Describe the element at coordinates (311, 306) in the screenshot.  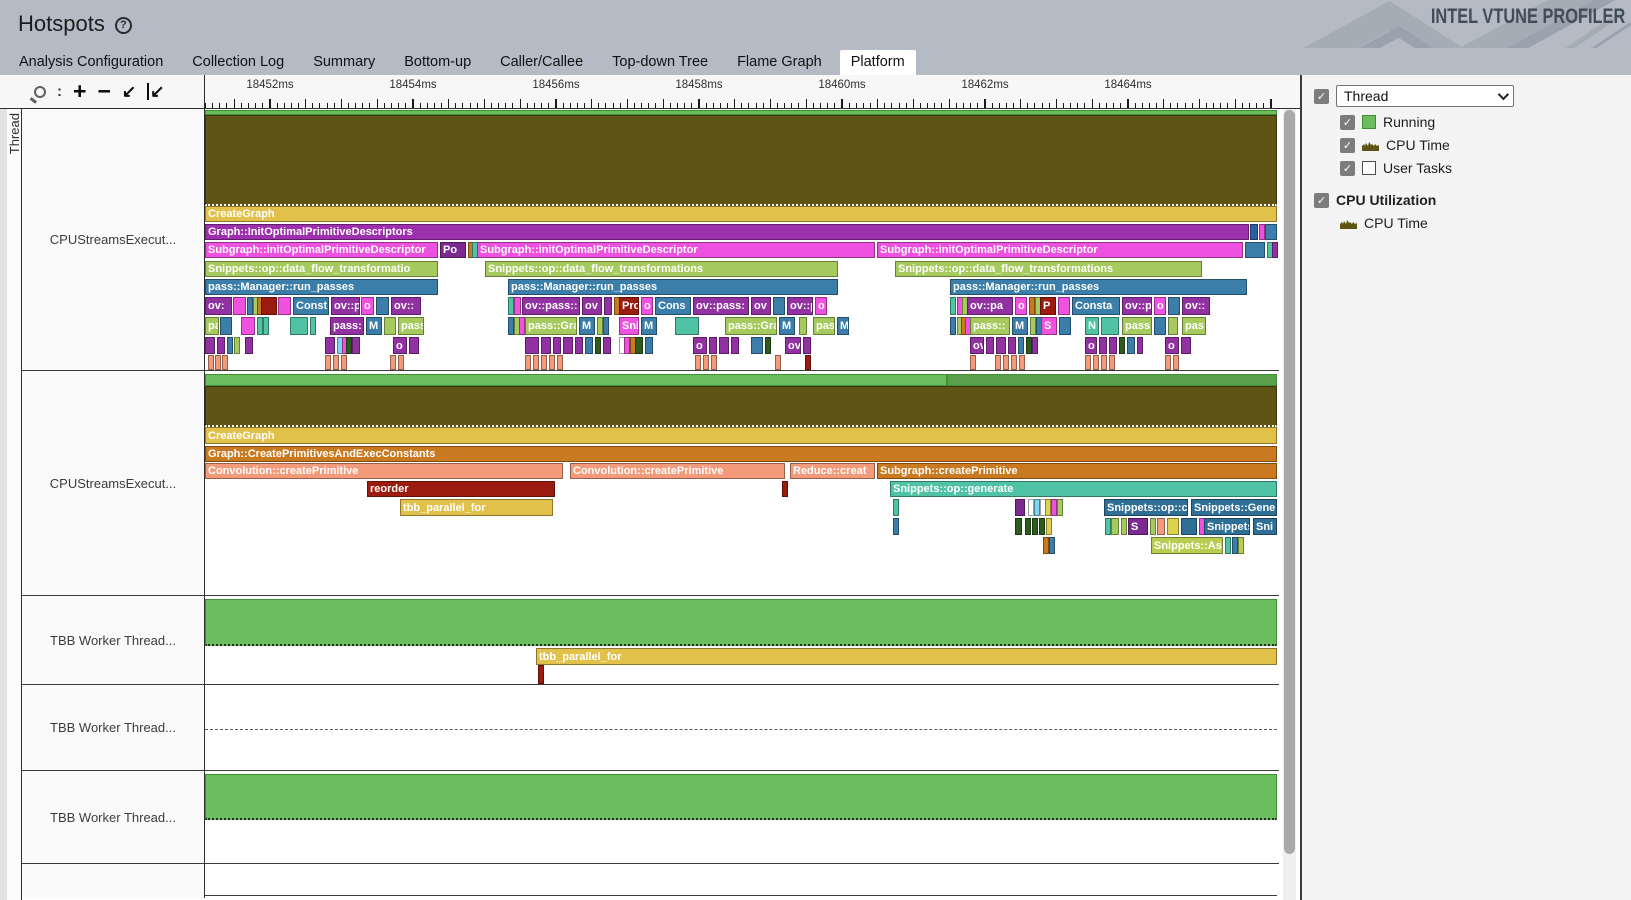
I see `task-bar-const: Const` at that location.